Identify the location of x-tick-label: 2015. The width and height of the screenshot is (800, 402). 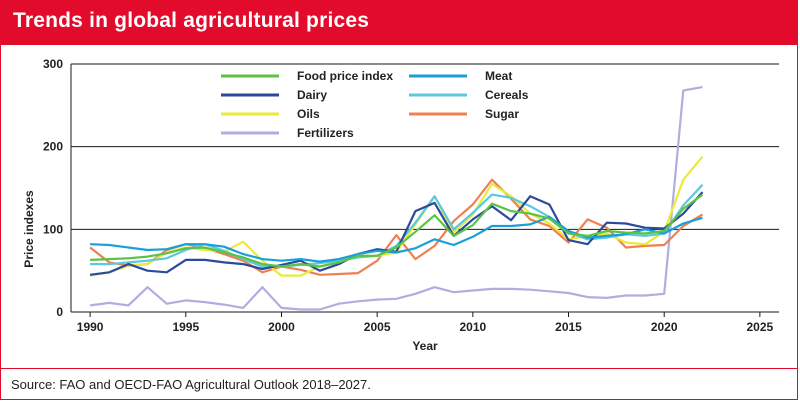
(568, 327).